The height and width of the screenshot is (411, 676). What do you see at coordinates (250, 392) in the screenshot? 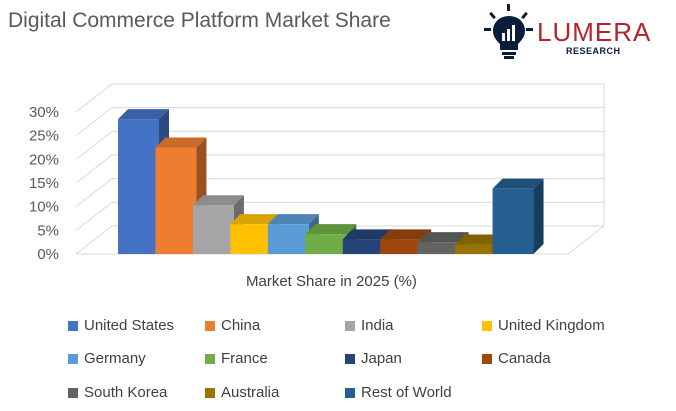
I see `legend-label: Australia` at bounding box center [250, 392].